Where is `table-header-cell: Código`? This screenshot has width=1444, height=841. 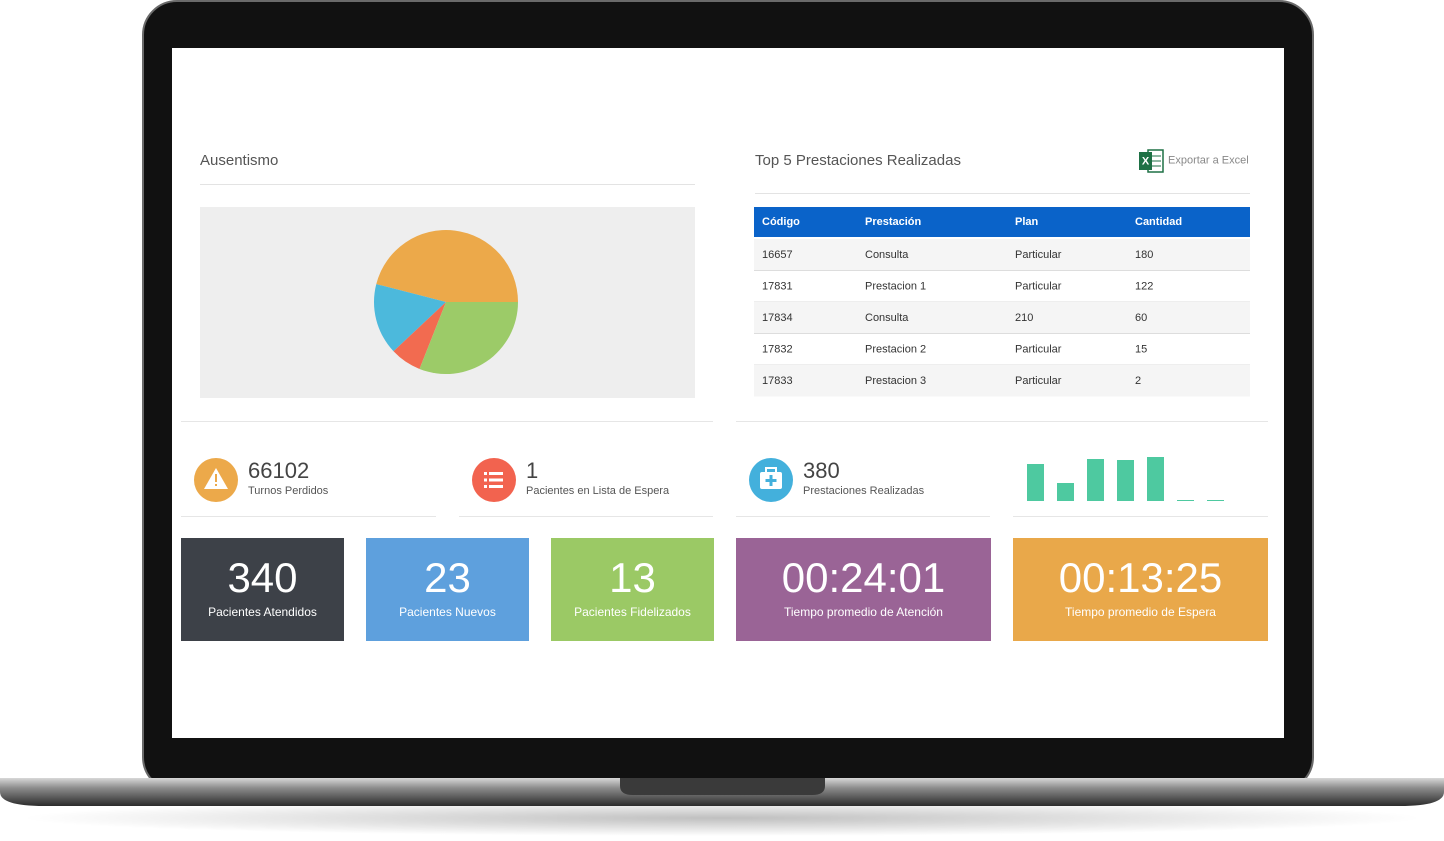 table-header-cell: Código is located at coordinates (781, 222).